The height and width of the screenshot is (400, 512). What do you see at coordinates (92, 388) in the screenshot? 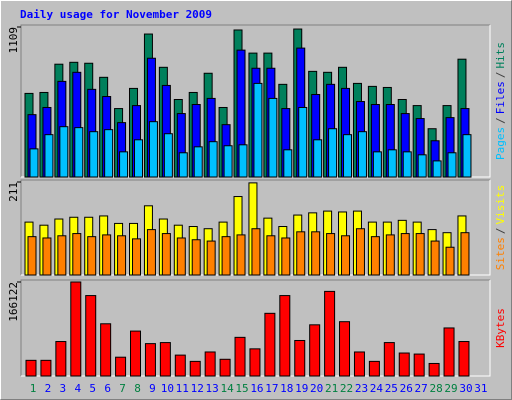
I see `x-tick-label: 5` at bounding box center [92, 388].